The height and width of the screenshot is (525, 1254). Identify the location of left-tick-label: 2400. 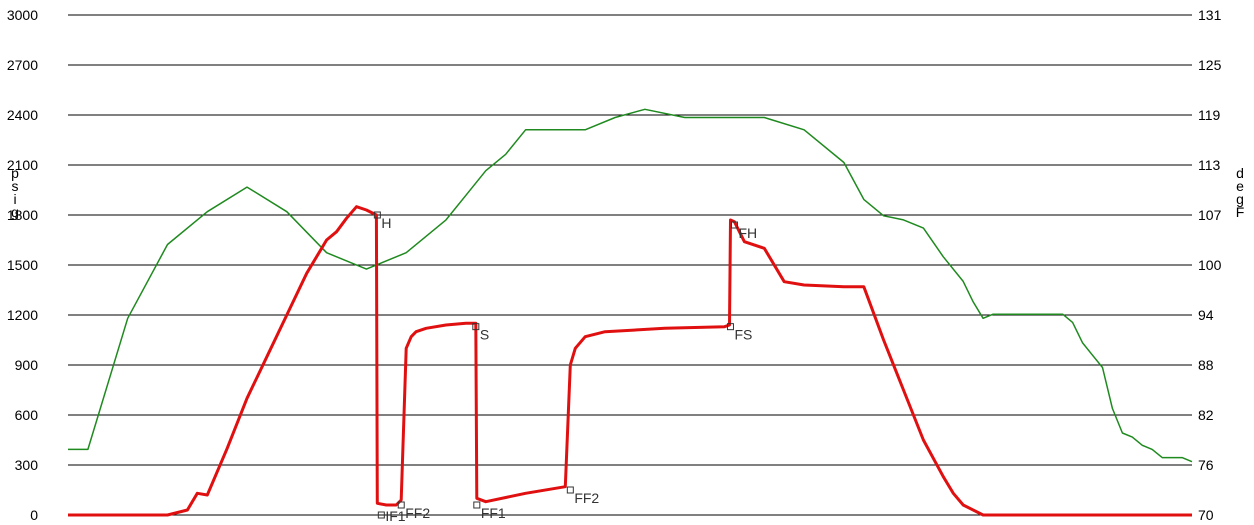
(22, 115).